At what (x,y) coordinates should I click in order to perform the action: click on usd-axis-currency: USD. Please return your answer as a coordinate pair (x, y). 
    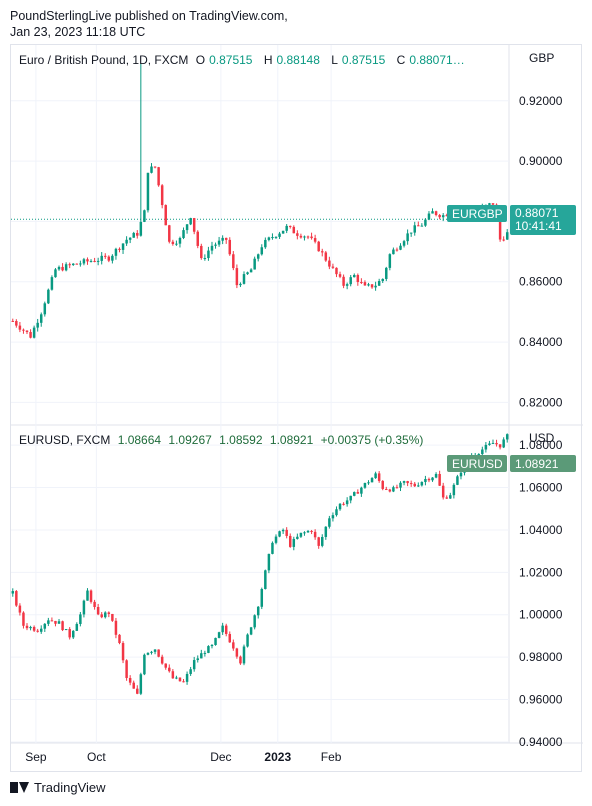
    Looking at the image, I should click on (542, 438).